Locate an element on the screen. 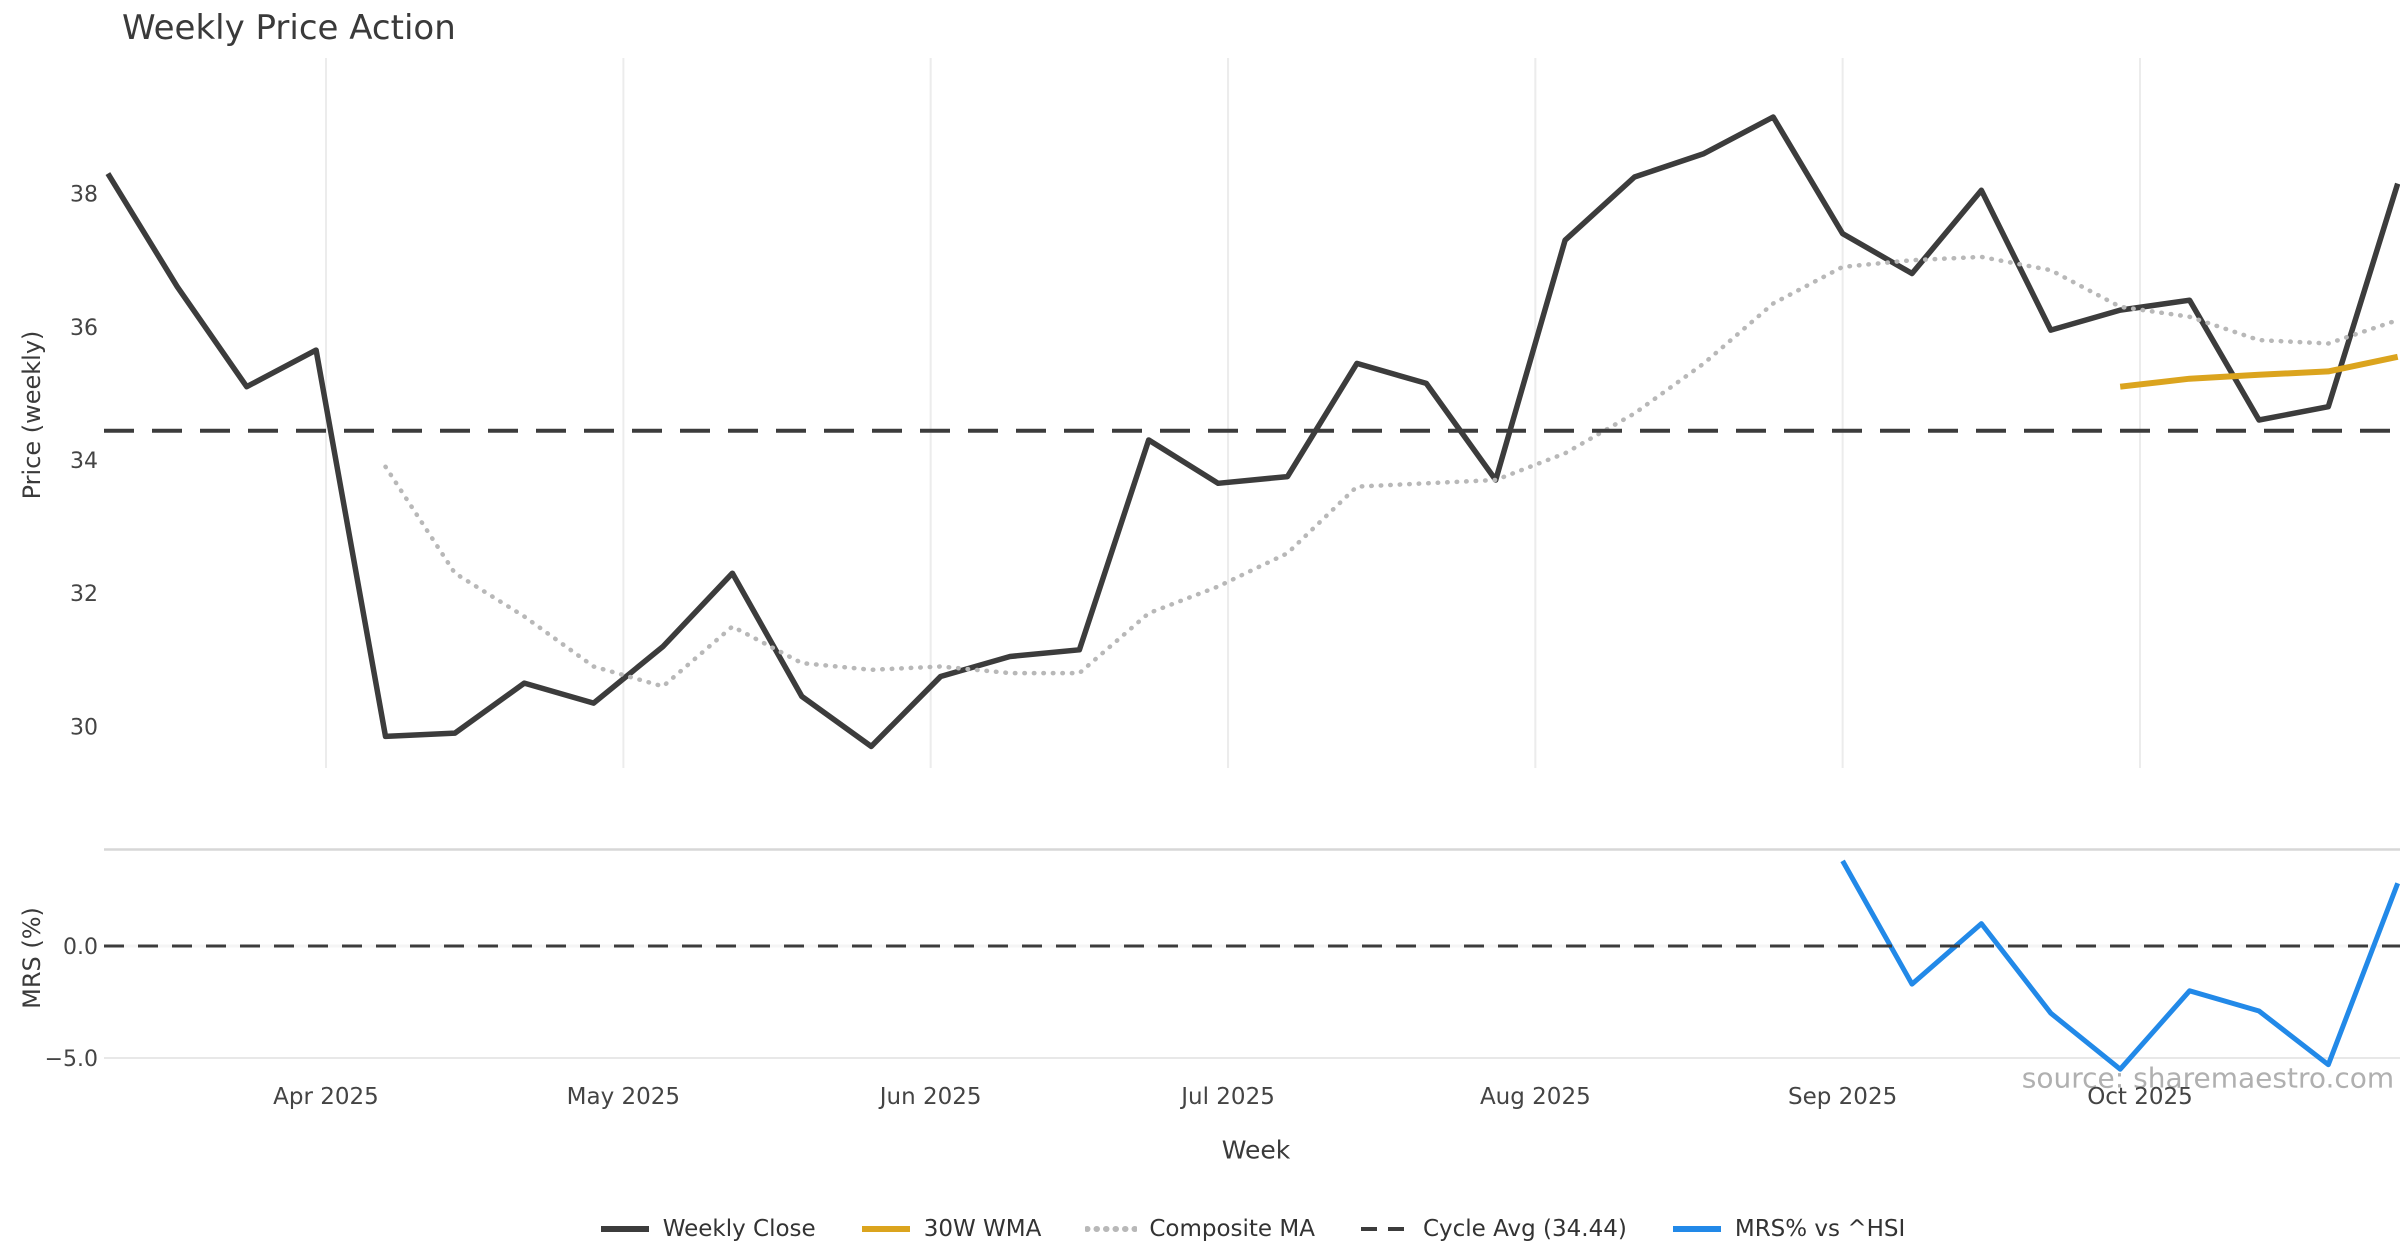 The width and height of the screenshot is (2400, 1260). legend-item-composite: Composite MA is located at coordinates (1200, 1229).